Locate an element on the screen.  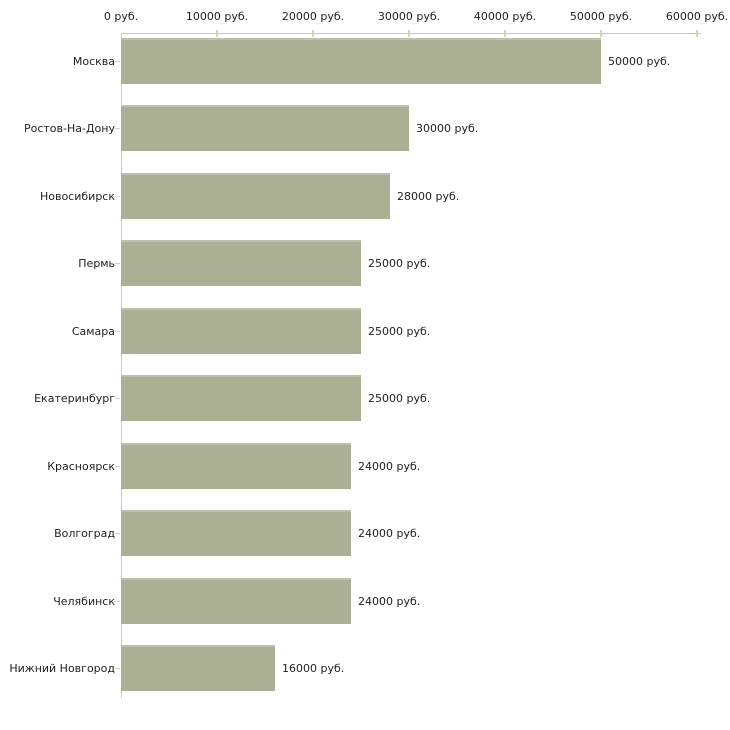
category-label: Челябинск is located at coordinates (84, 601).